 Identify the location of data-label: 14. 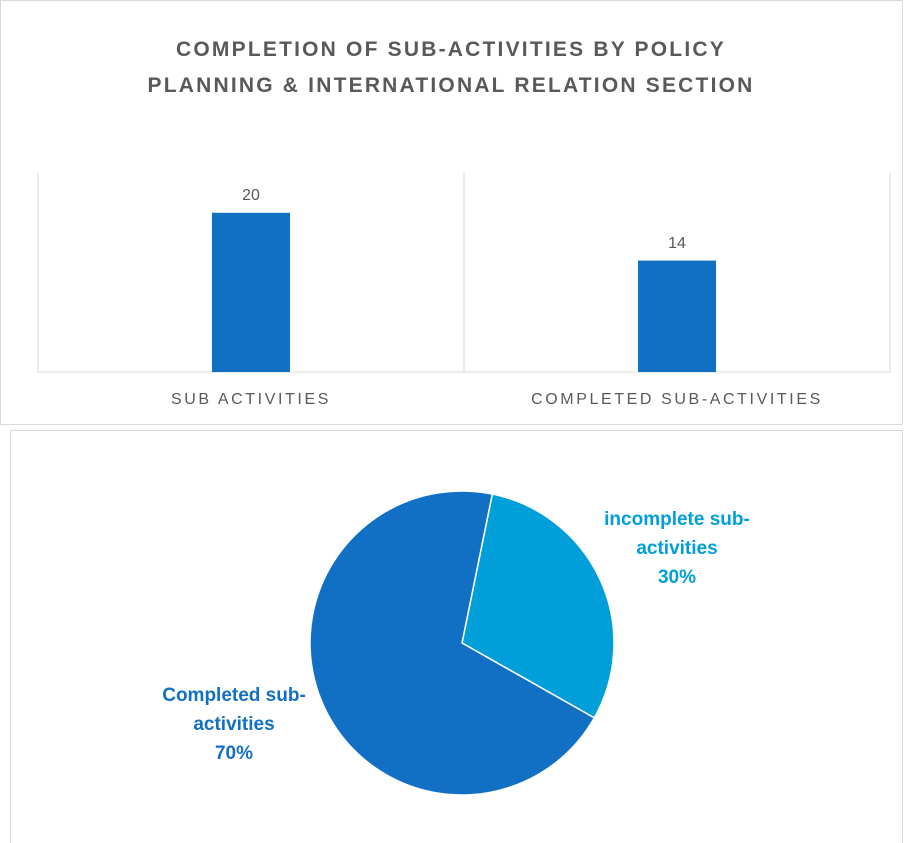
(677, 243).